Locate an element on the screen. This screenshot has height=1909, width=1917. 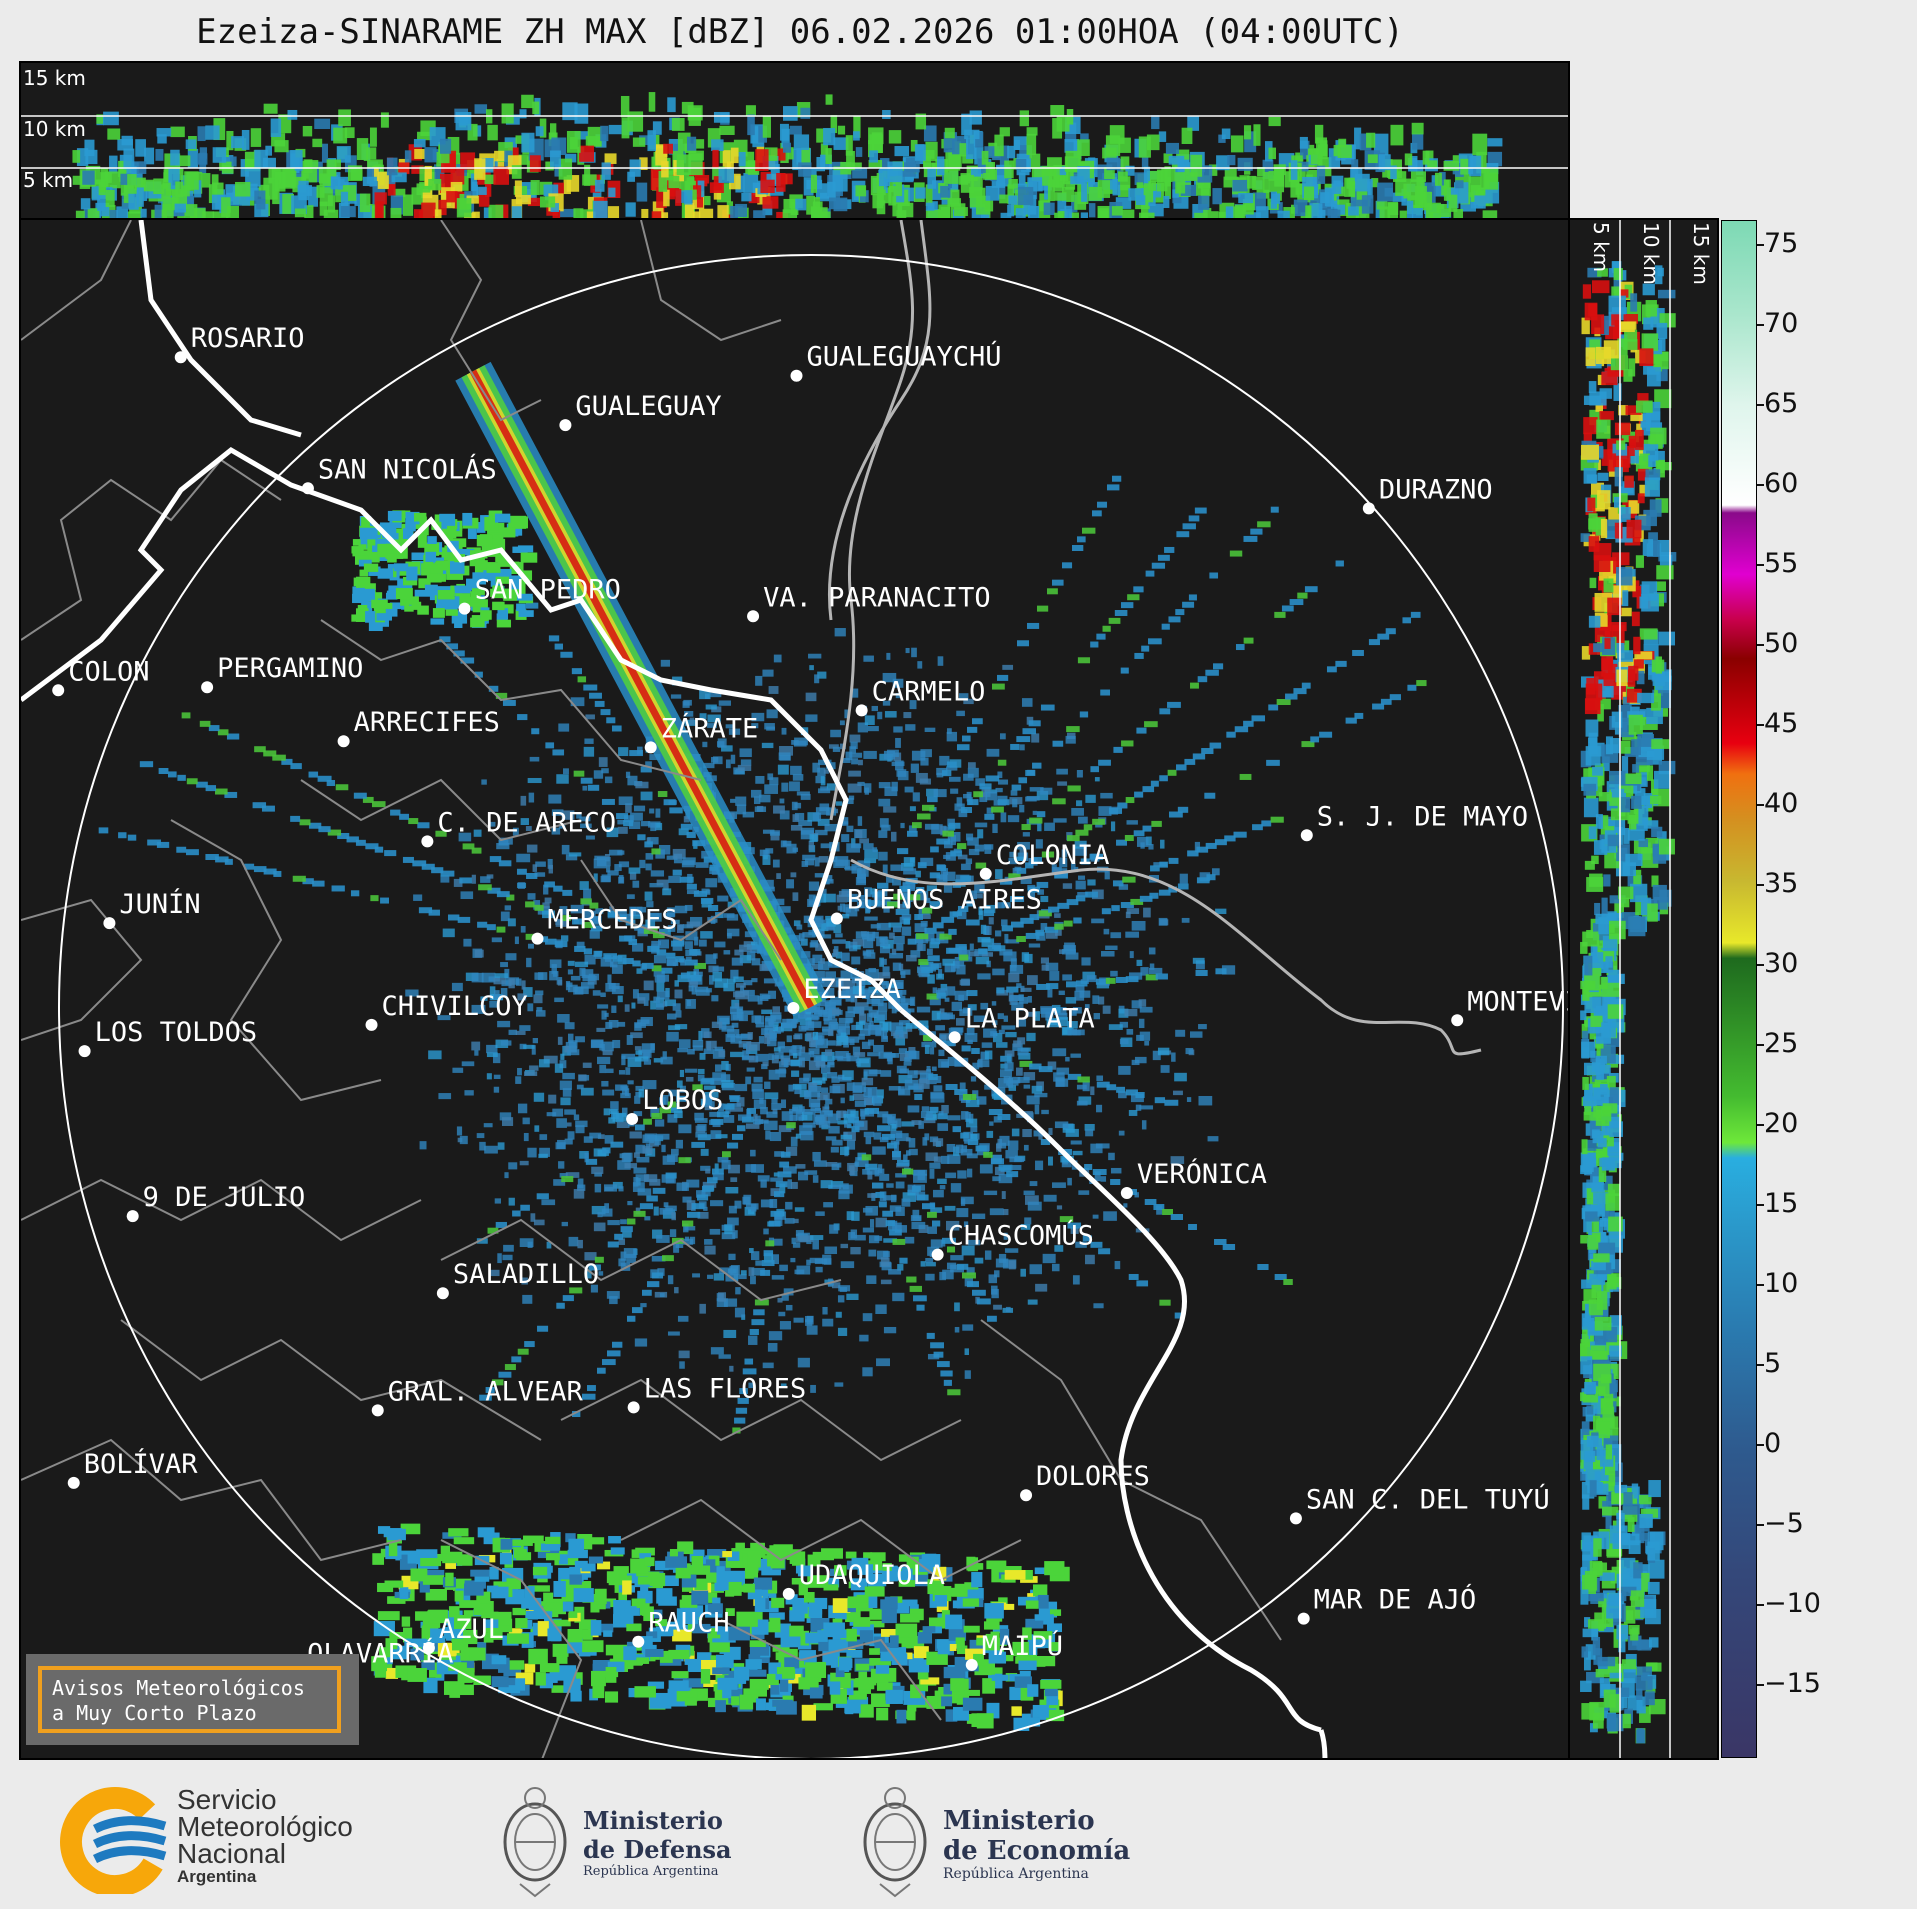
colorbar-tick: 35 is located at coordinates (1777, 883).